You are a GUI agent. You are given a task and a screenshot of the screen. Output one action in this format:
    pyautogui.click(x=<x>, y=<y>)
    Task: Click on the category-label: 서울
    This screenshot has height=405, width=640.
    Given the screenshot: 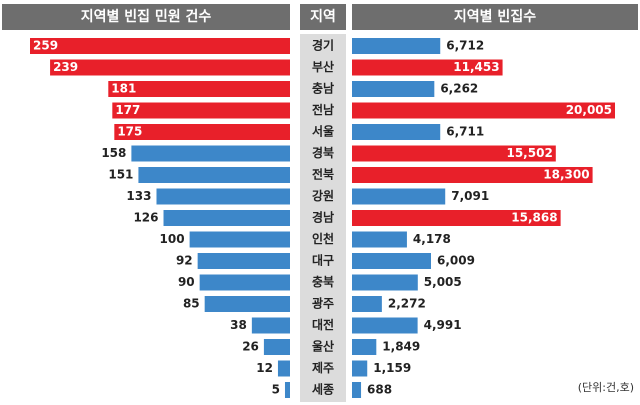 What is the action you would take?
    pyautogui.click(x=323, y=131)
    